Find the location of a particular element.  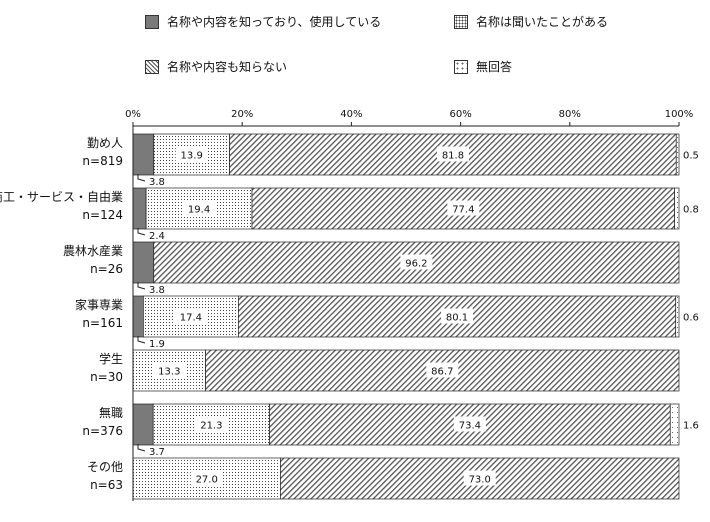

legend-swatch-used is located at coordinates (152, 21).